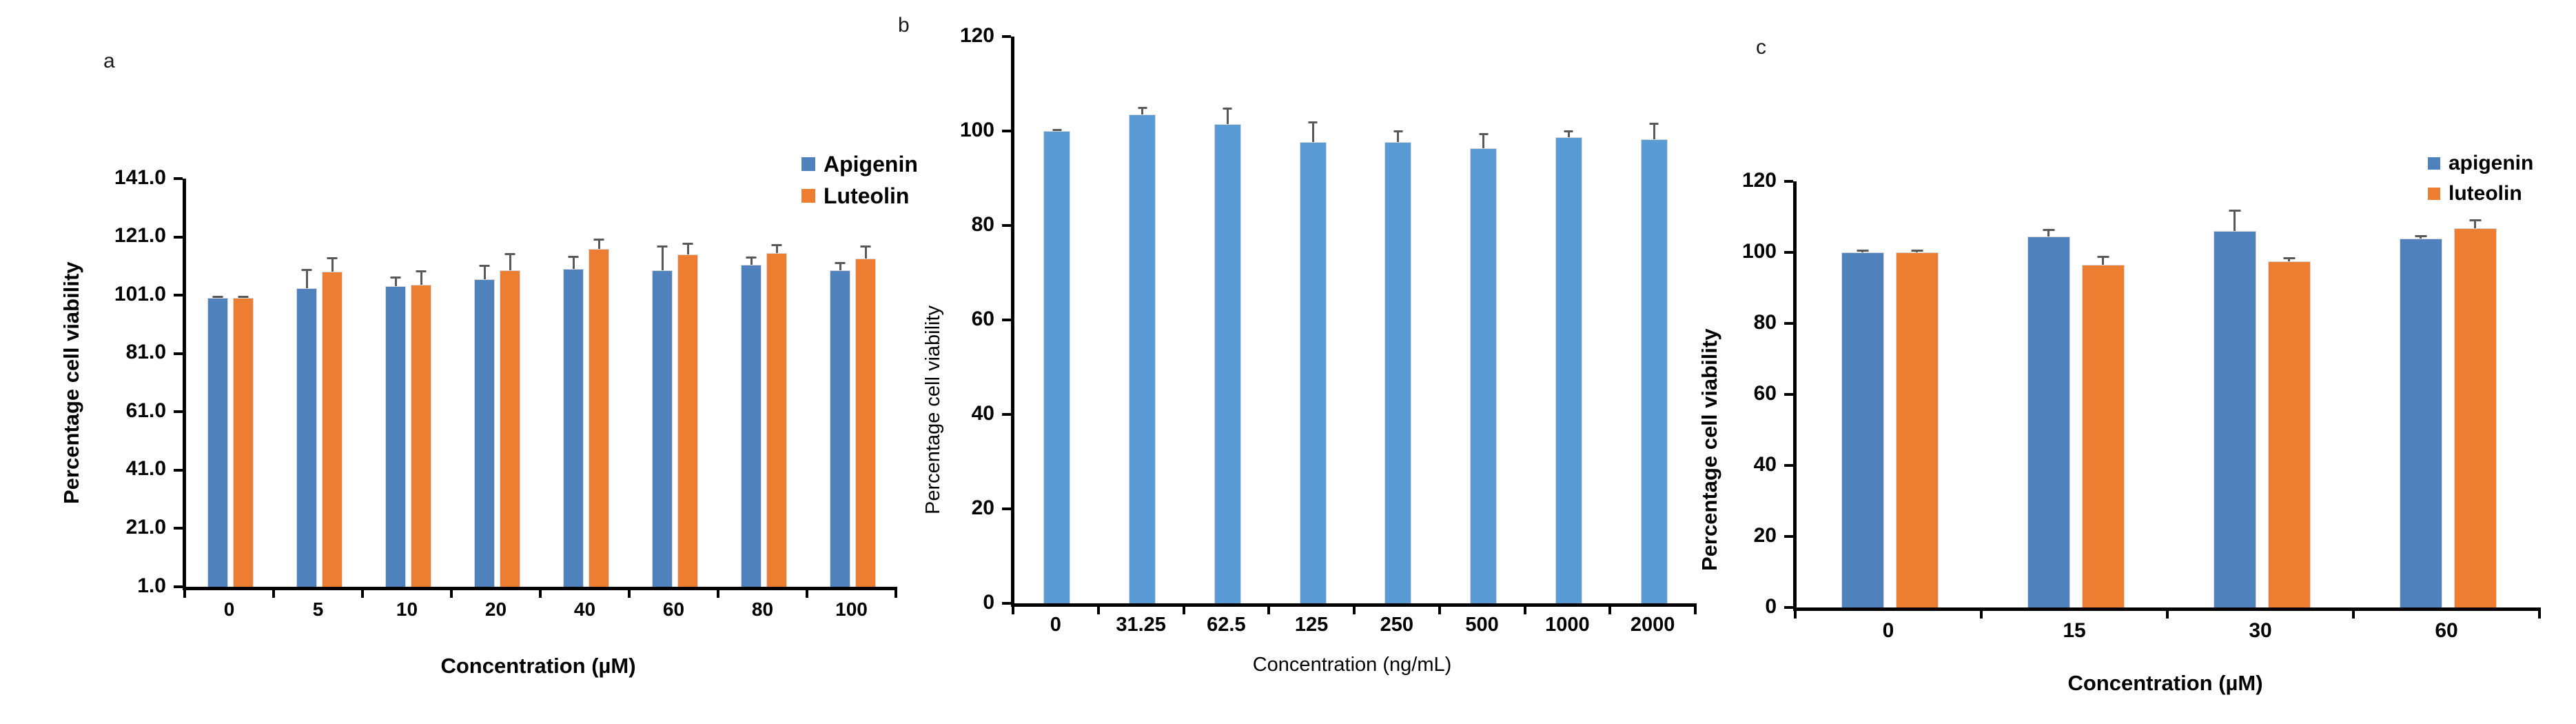  I want to click on bar-group-31.25, so click(1142, 320).